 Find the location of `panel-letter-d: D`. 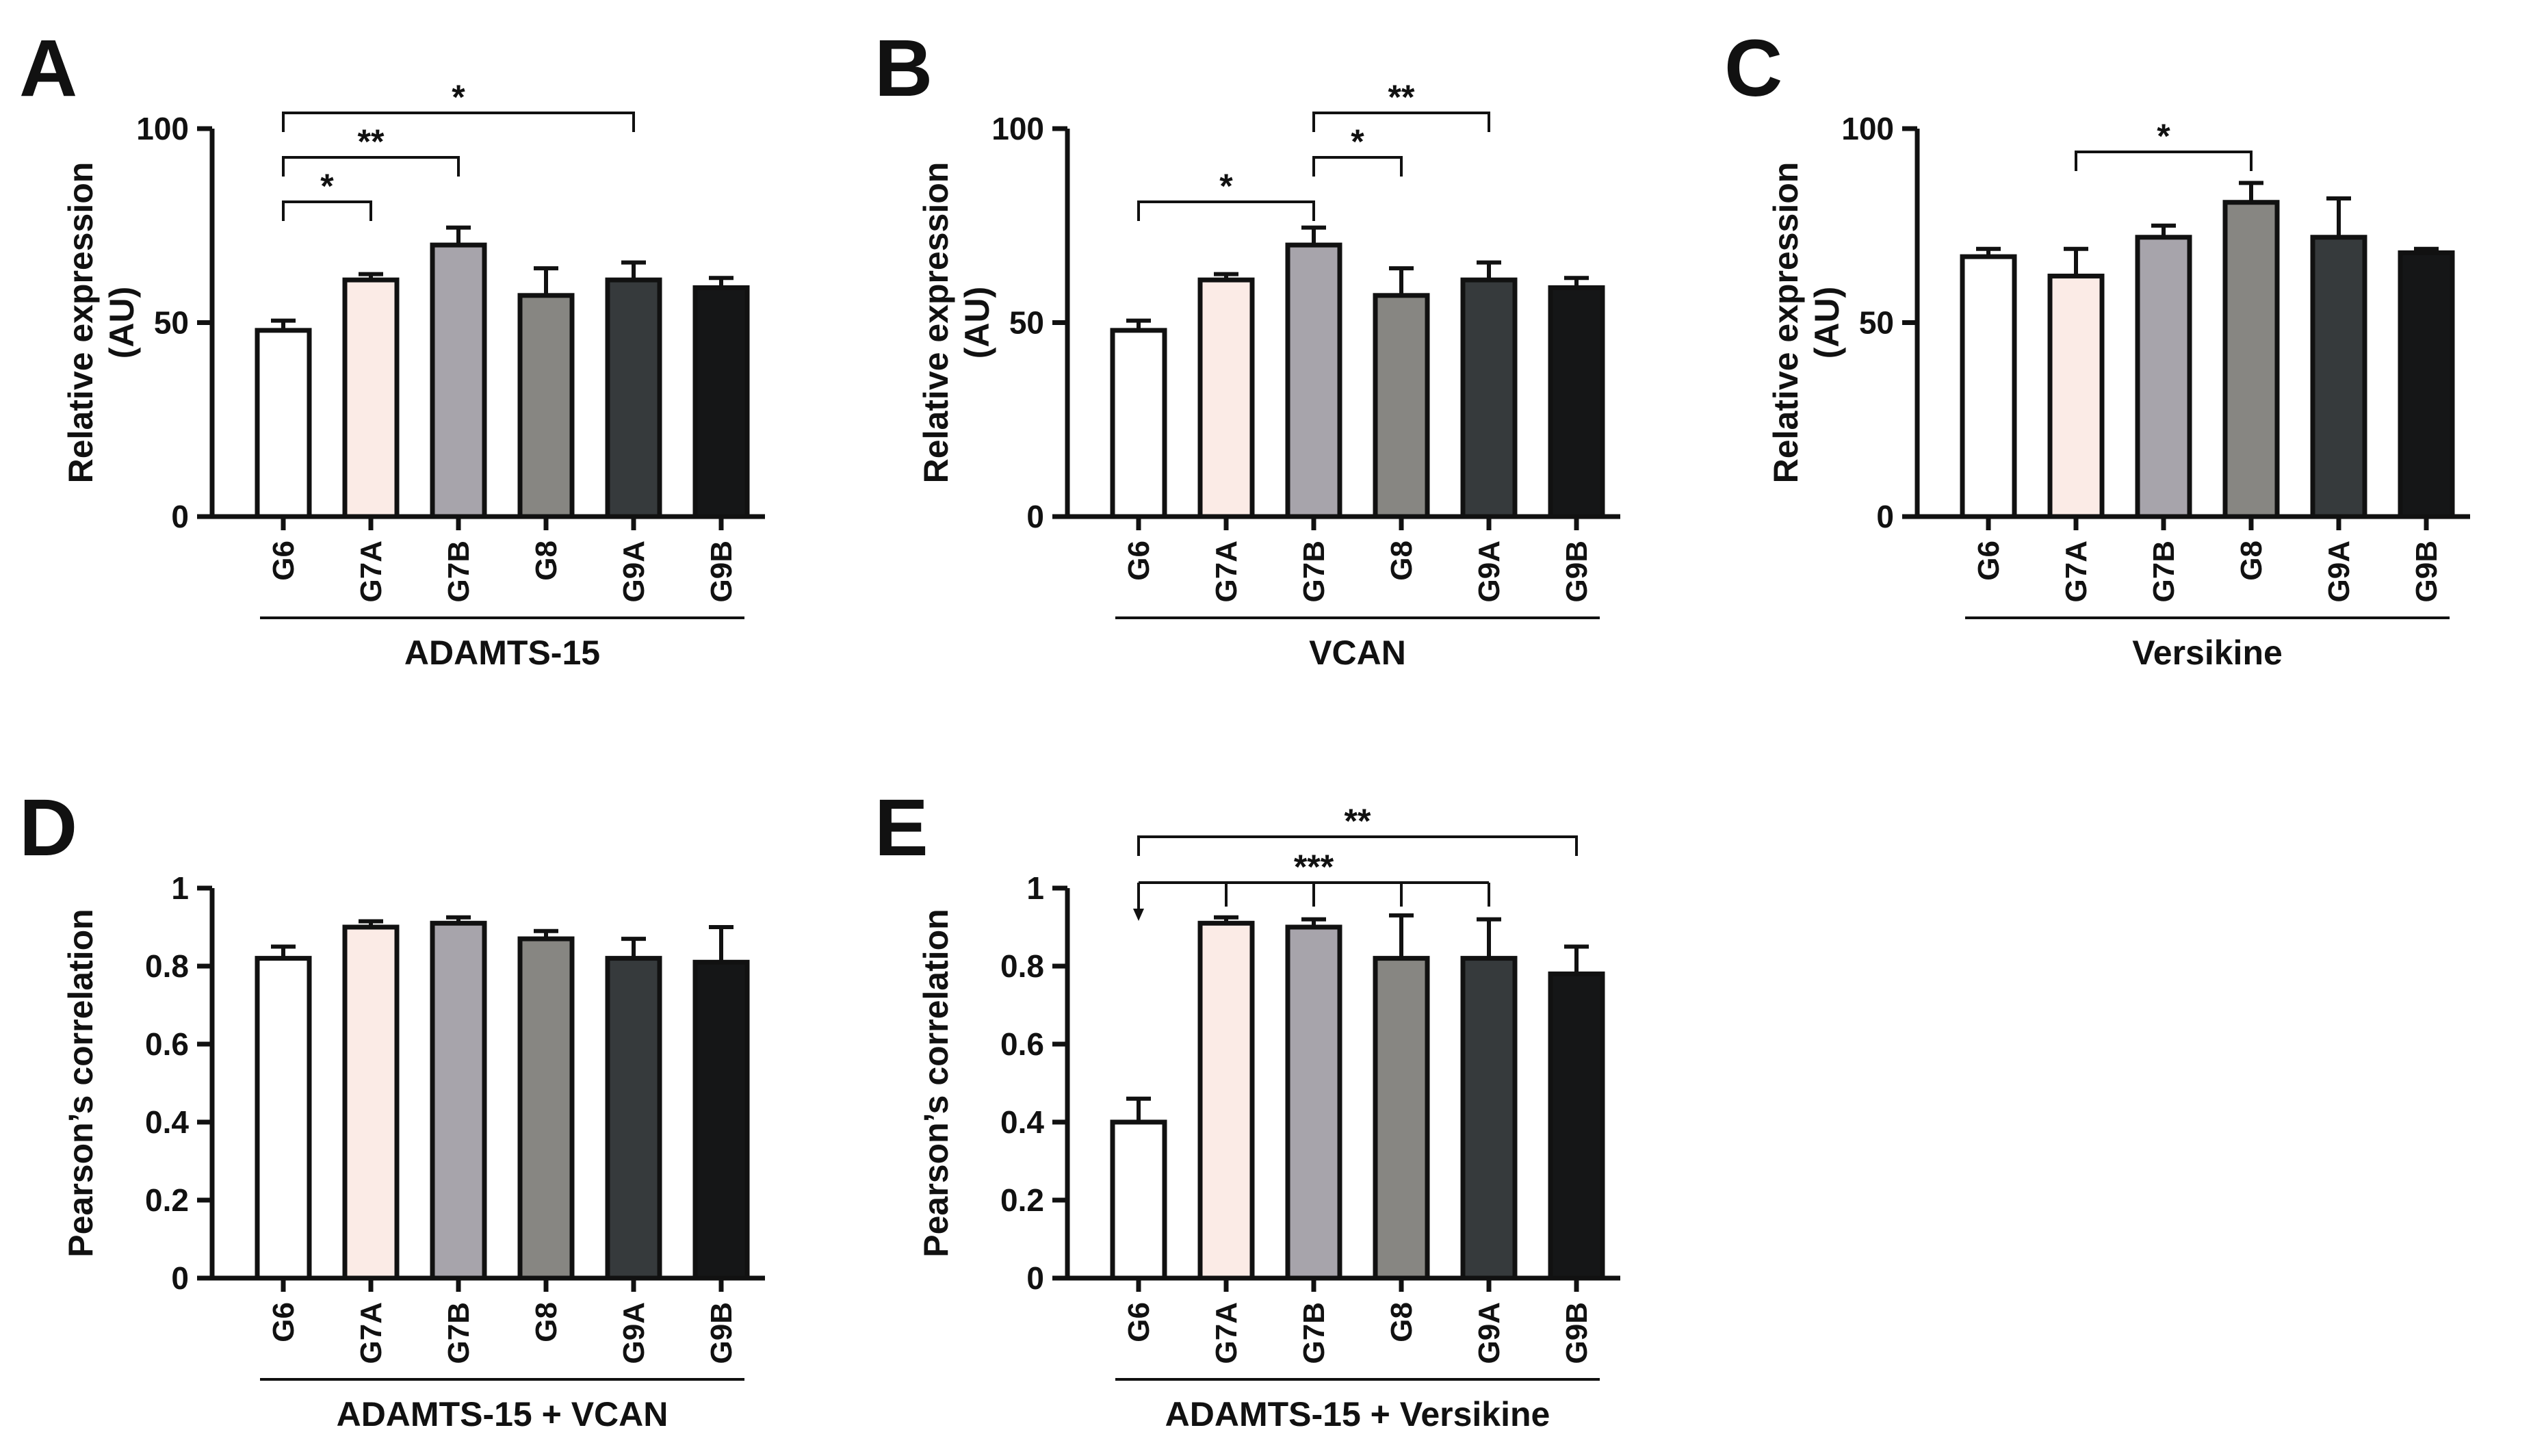

panel-letter-d: D is located at coordinates (48, 828).